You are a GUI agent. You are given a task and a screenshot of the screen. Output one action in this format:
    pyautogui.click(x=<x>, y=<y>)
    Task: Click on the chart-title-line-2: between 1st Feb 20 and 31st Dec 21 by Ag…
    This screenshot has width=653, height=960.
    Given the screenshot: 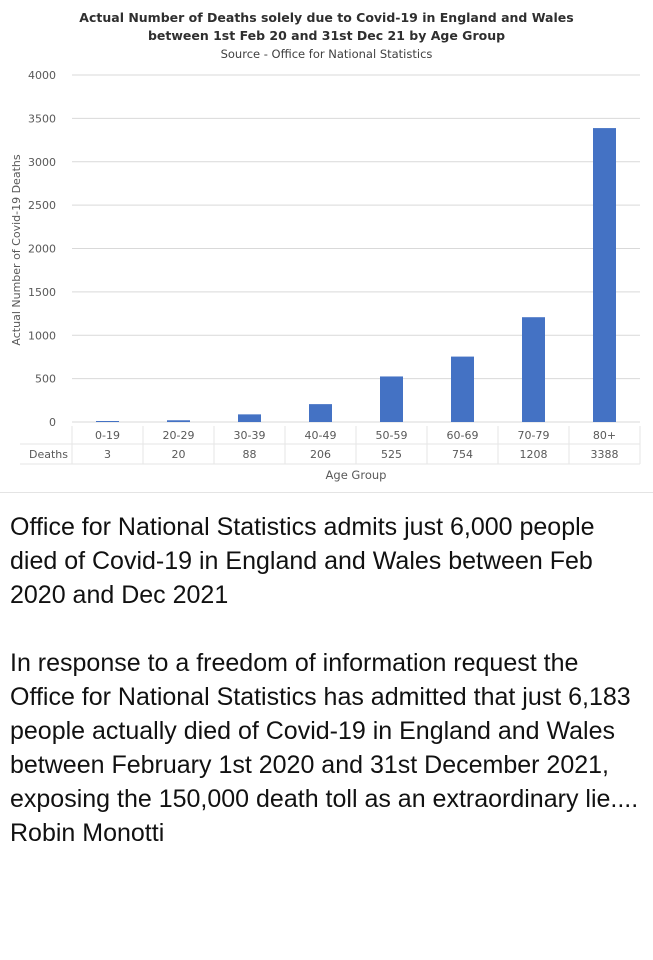 What is the action you would take?
    pyautogui.click(x=326, y=35)
    